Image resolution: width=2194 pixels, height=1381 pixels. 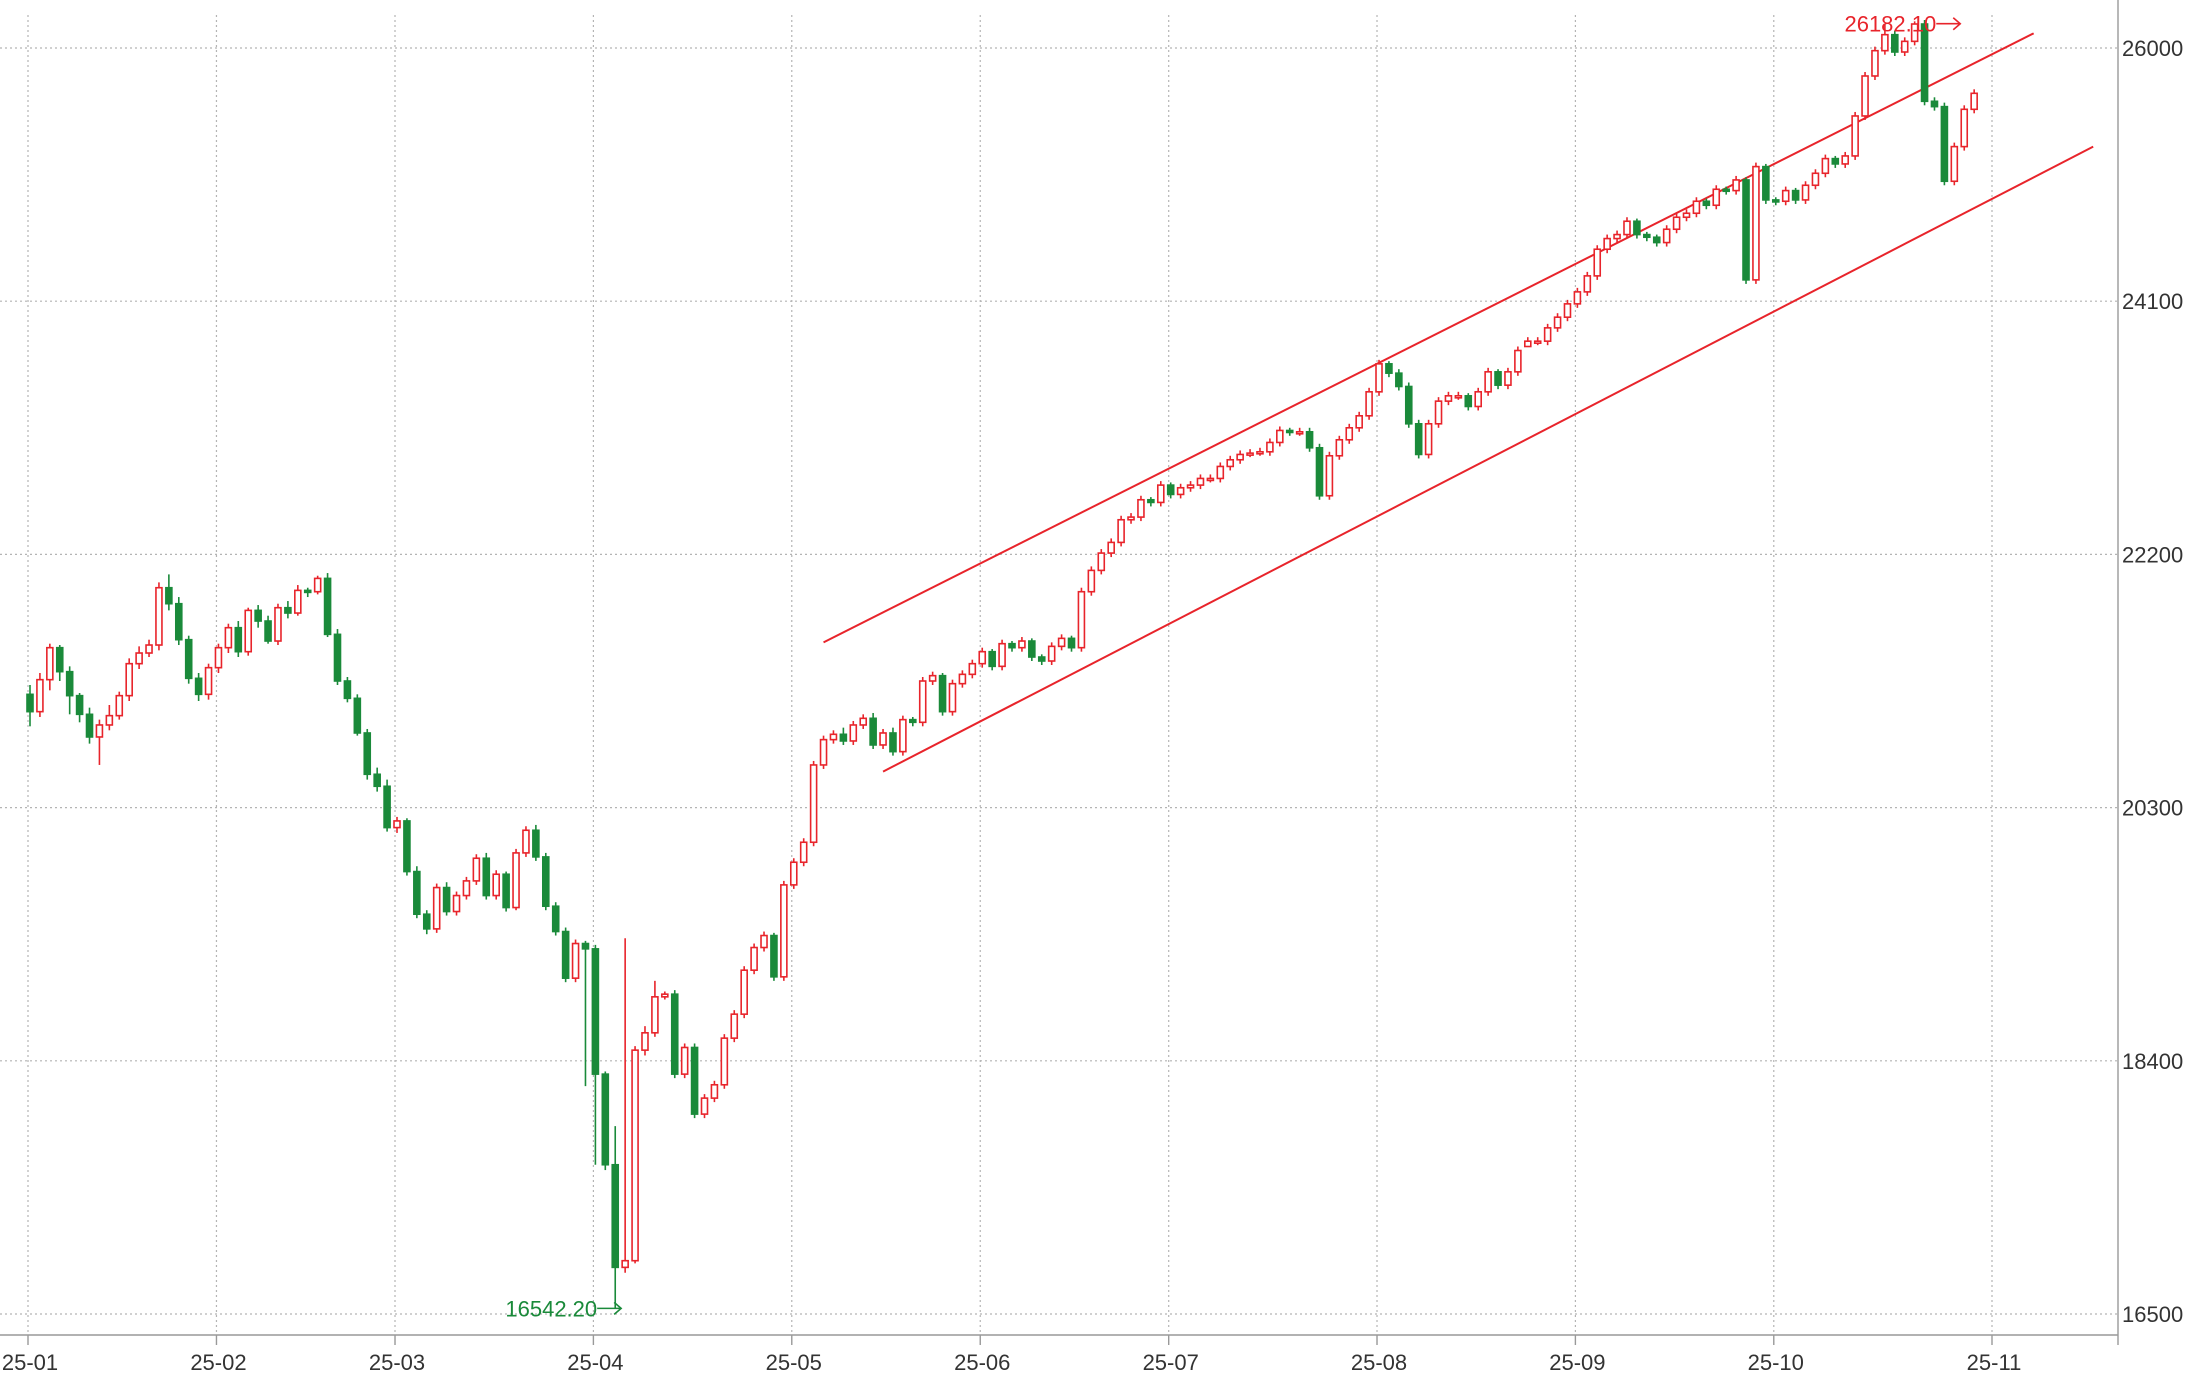 I want to click on x-tick-label: 25-05, so click(x=794, y=1362).